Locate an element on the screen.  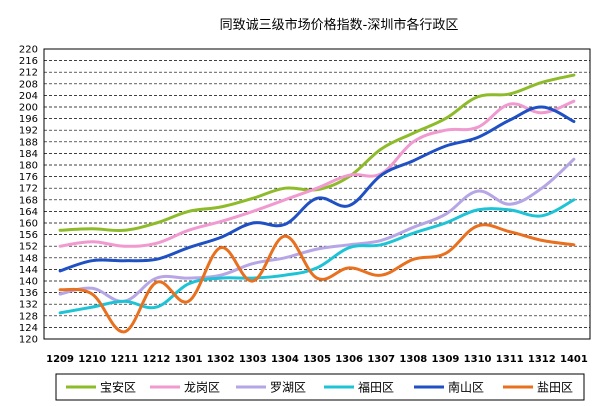
x-tick-label: 1306 is located at coordinates (349, 359).